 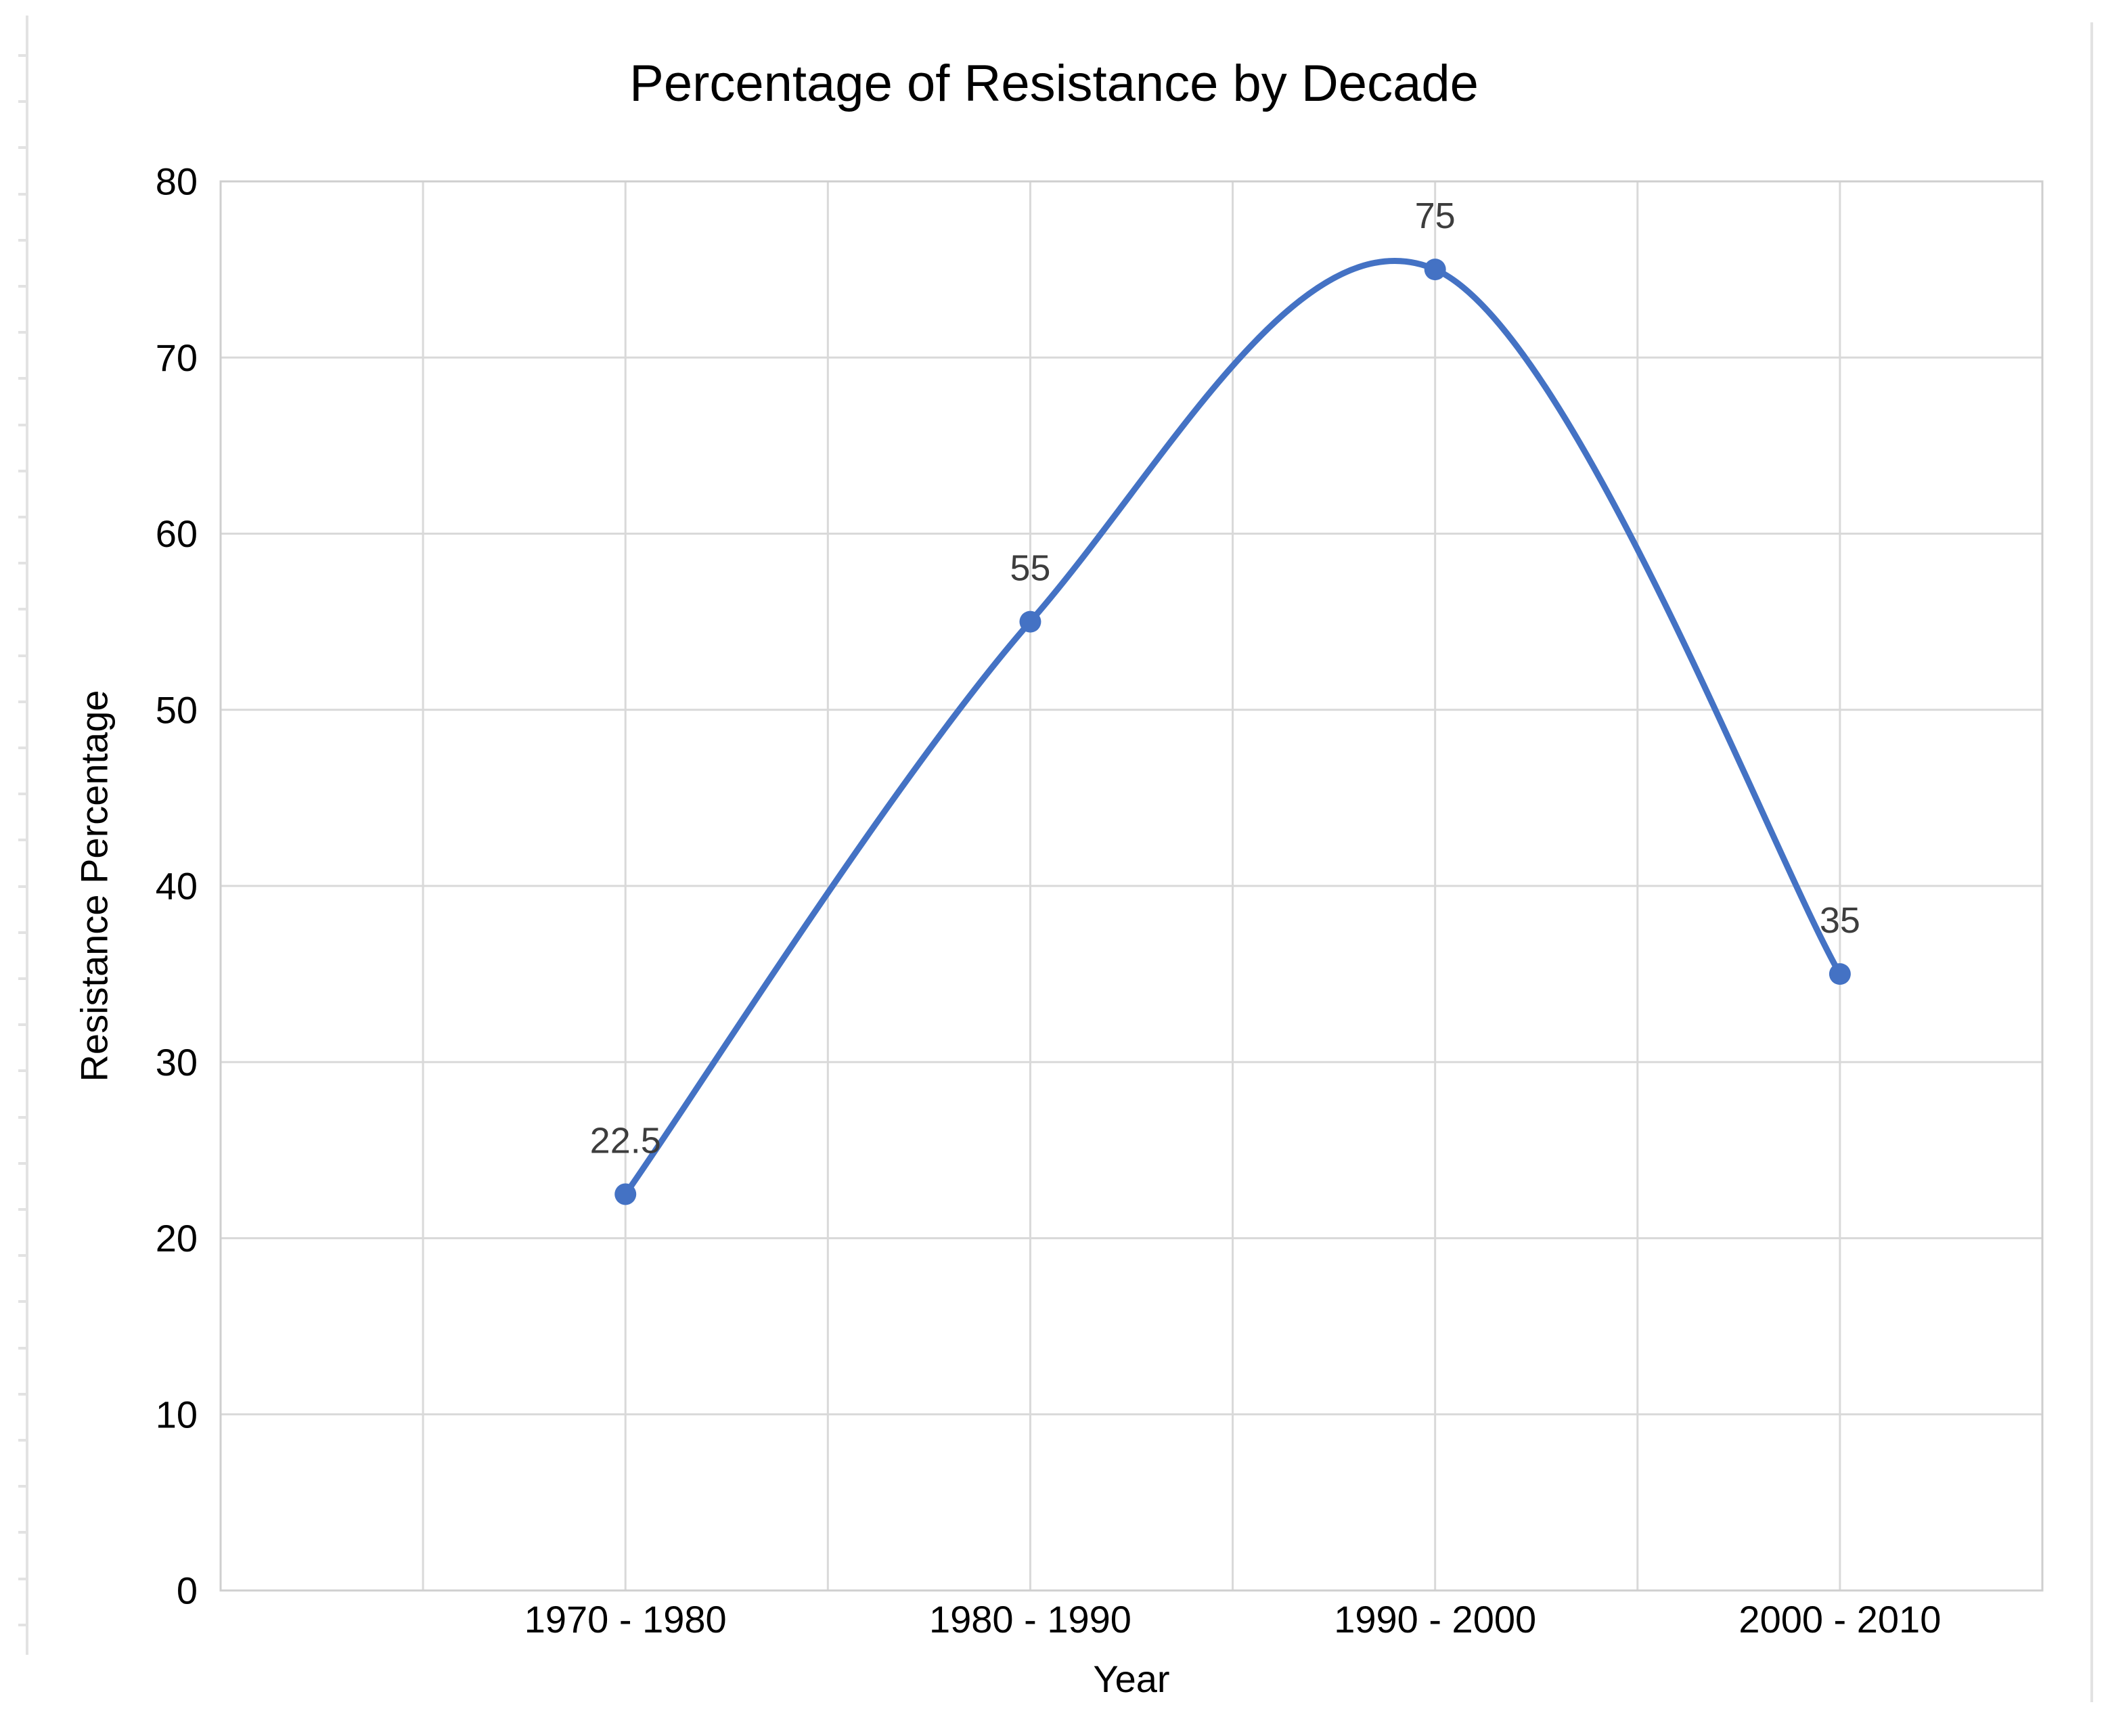 What do you see at coordinates (625, 1619) in the screenshot?
I see `x-tick-label: 1970 - 1980` at bounding box center [625, 1619].